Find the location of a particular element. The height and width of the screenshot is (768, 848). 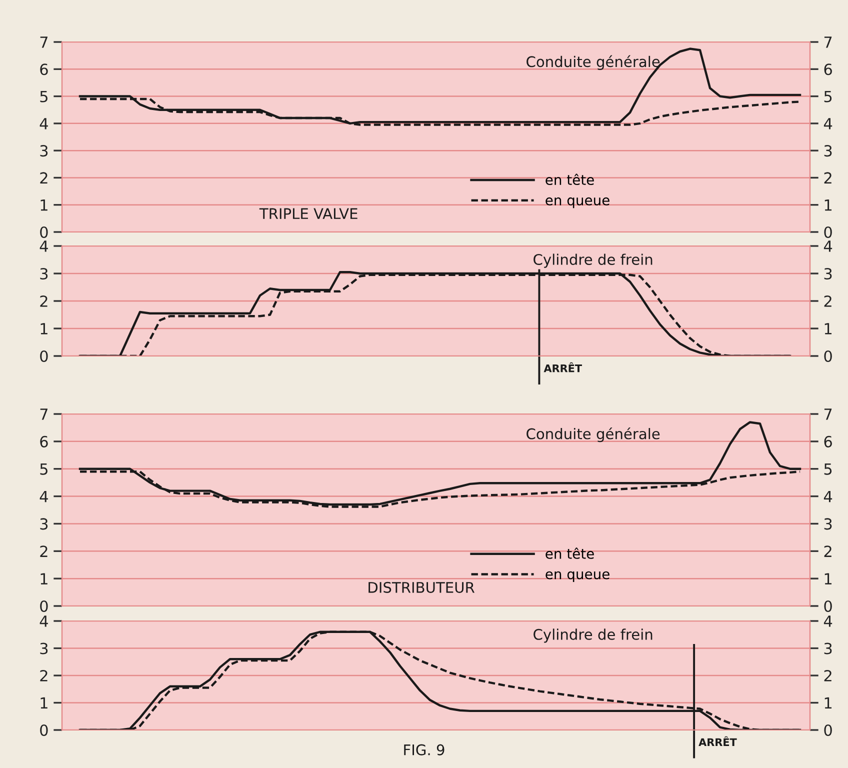

annotation: DISTRIBUTEUR is located at coordinates (421, 587).